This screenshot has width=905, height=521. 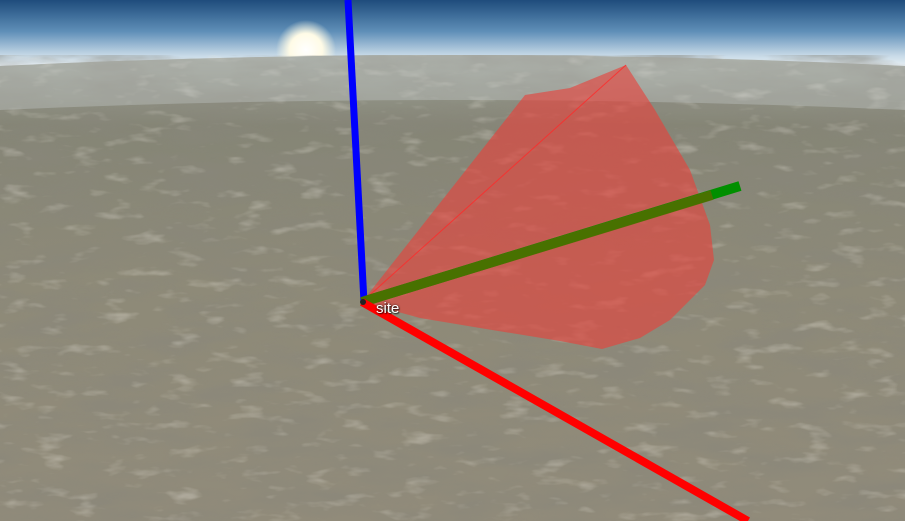 What do you see at coordinates (494, 183) in the screenshot?
I see `sensor-cone-edge` at bounding box center [494, 183].